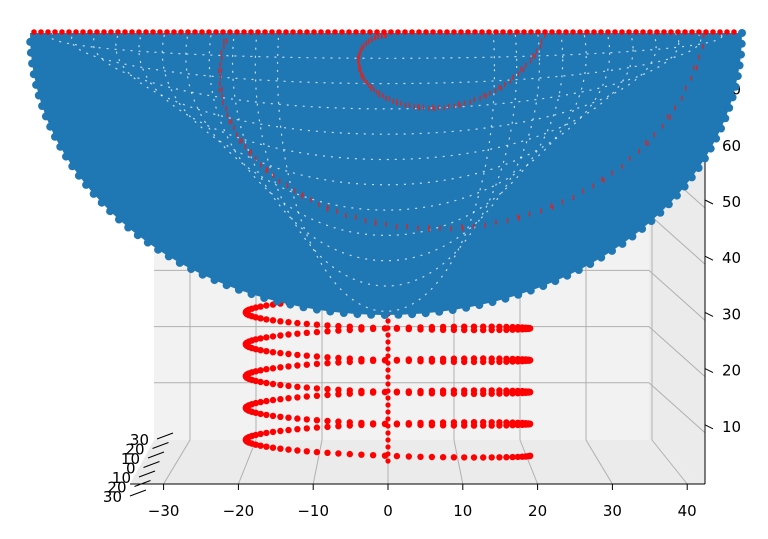 Image resolution: width=768 pixels, height=539 pixels. I want to click on z-tick-label: 30, so click(731, 314).